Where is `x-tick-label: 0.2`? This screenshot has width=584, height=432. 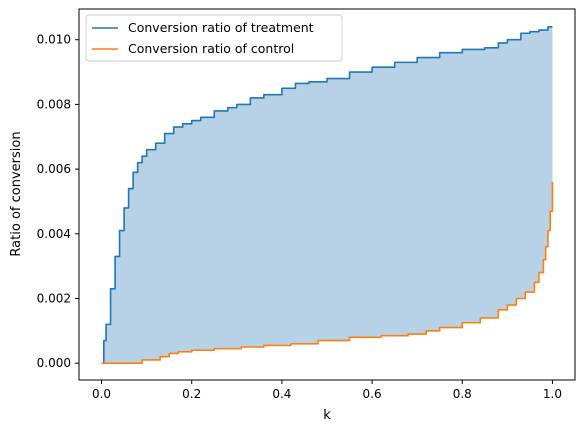 x-tick-label: 0.2 is located at coordinates (191, 394).